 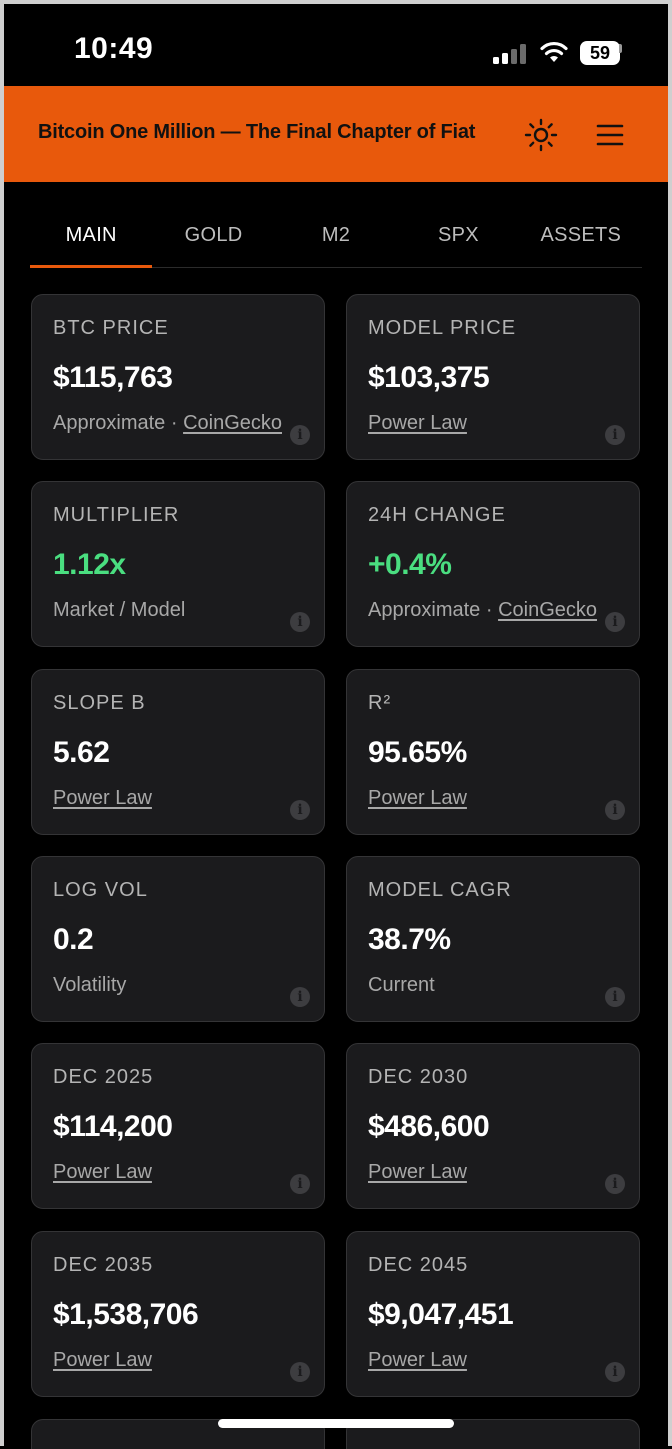 What do you see at coordinates (442, 328) in the screenshot?
I see `stat-label: MODEL PRICE` at bounding box center [442, 328].